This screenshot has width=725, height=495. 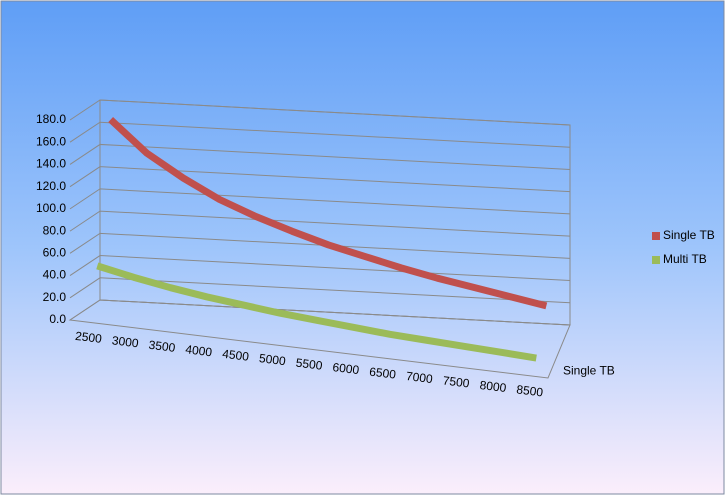 I want to click on x-tick-label: 3000, so click(x=125, y=341).